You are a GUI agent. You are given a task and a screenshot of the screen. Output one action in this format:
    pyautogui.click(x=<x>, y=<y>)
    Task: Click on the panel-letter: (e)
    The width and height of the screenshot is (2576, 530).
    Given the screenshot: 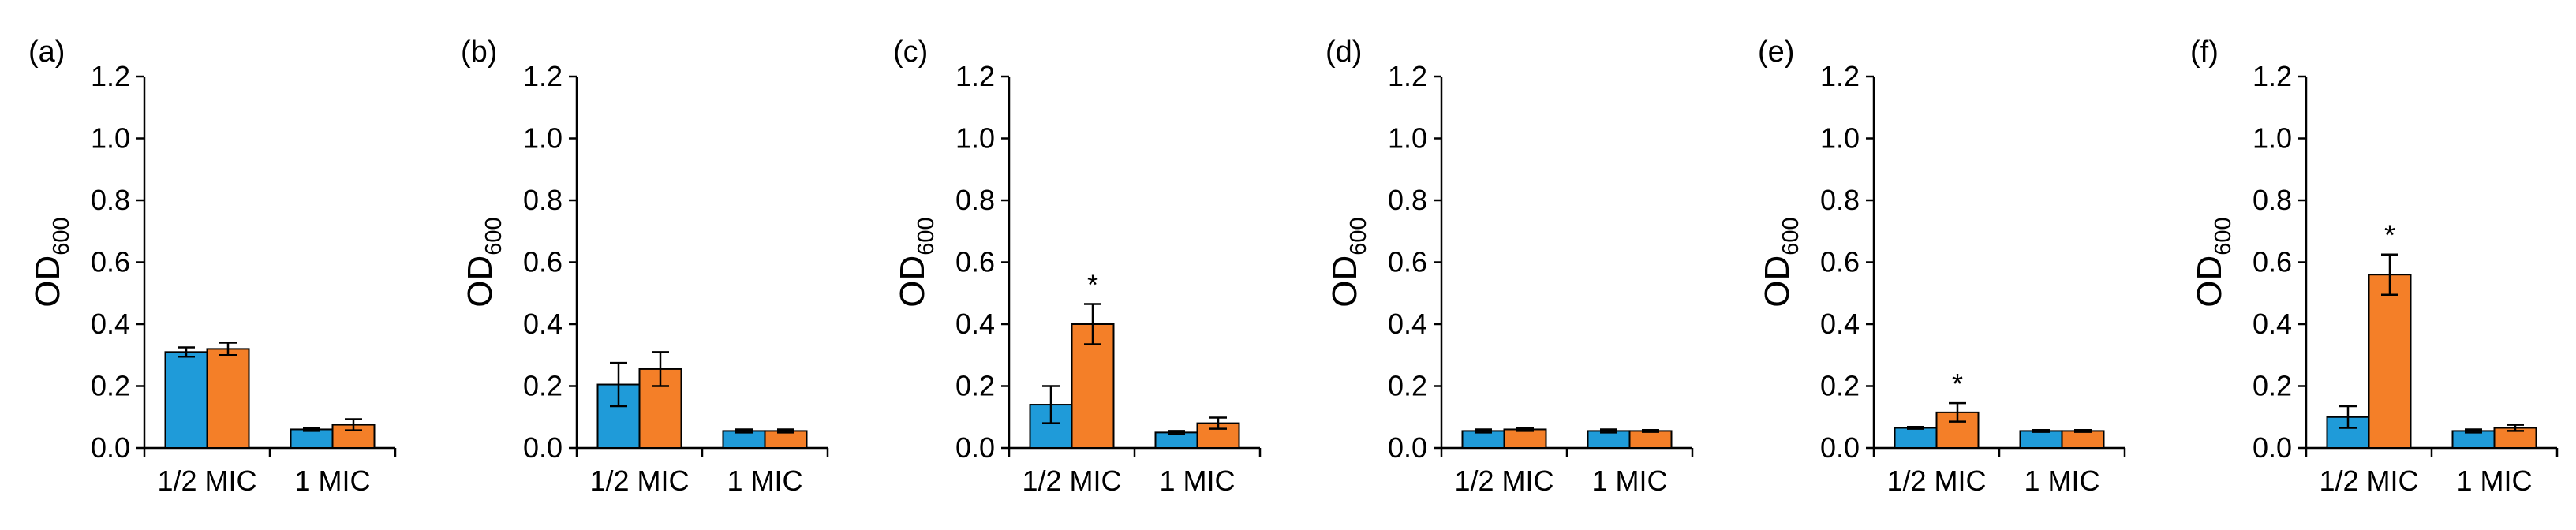 What is the action you would take?
    pyautogui.click(x=1776, y=52)
    